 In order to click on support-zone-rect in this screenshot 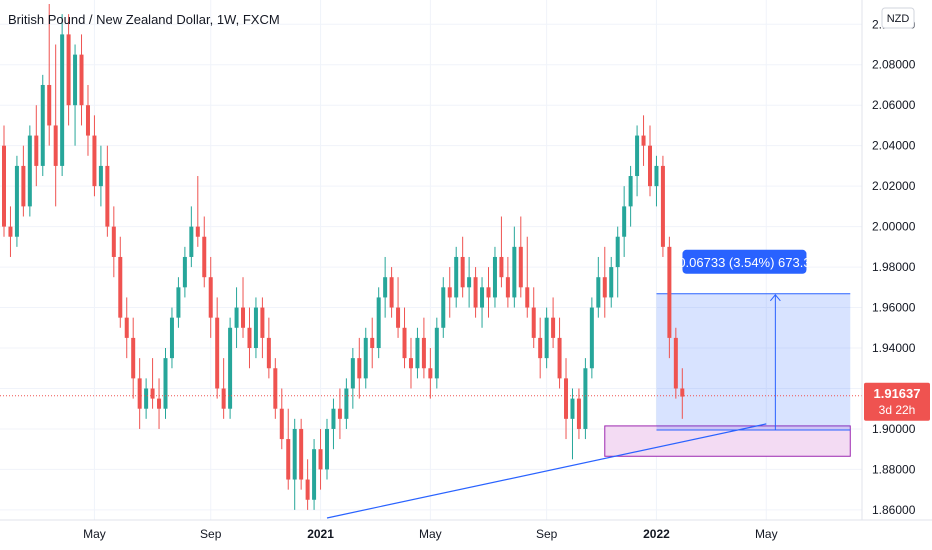, I will do `click(727, 441)`.